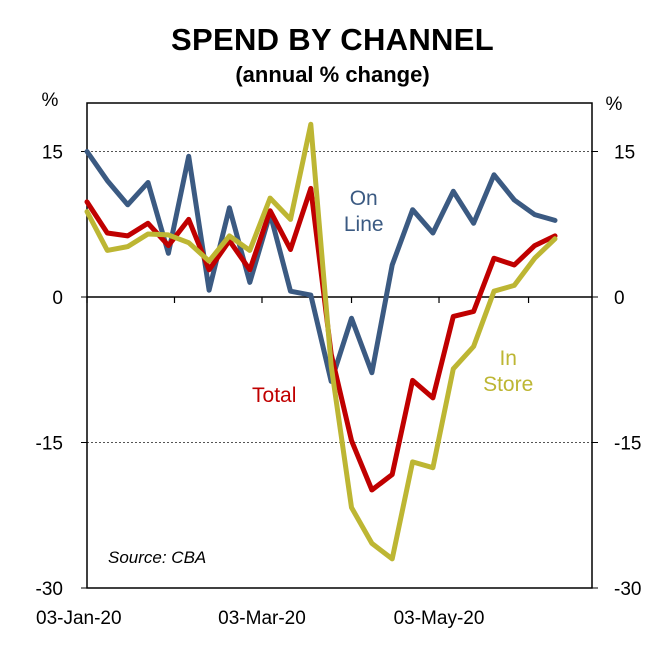 The width and height of the screenshot is (665, 658). Describe the element at coordinates (262, 618) in the screenshot. I see `x-tick-label: 03-Mar-20` at that location.